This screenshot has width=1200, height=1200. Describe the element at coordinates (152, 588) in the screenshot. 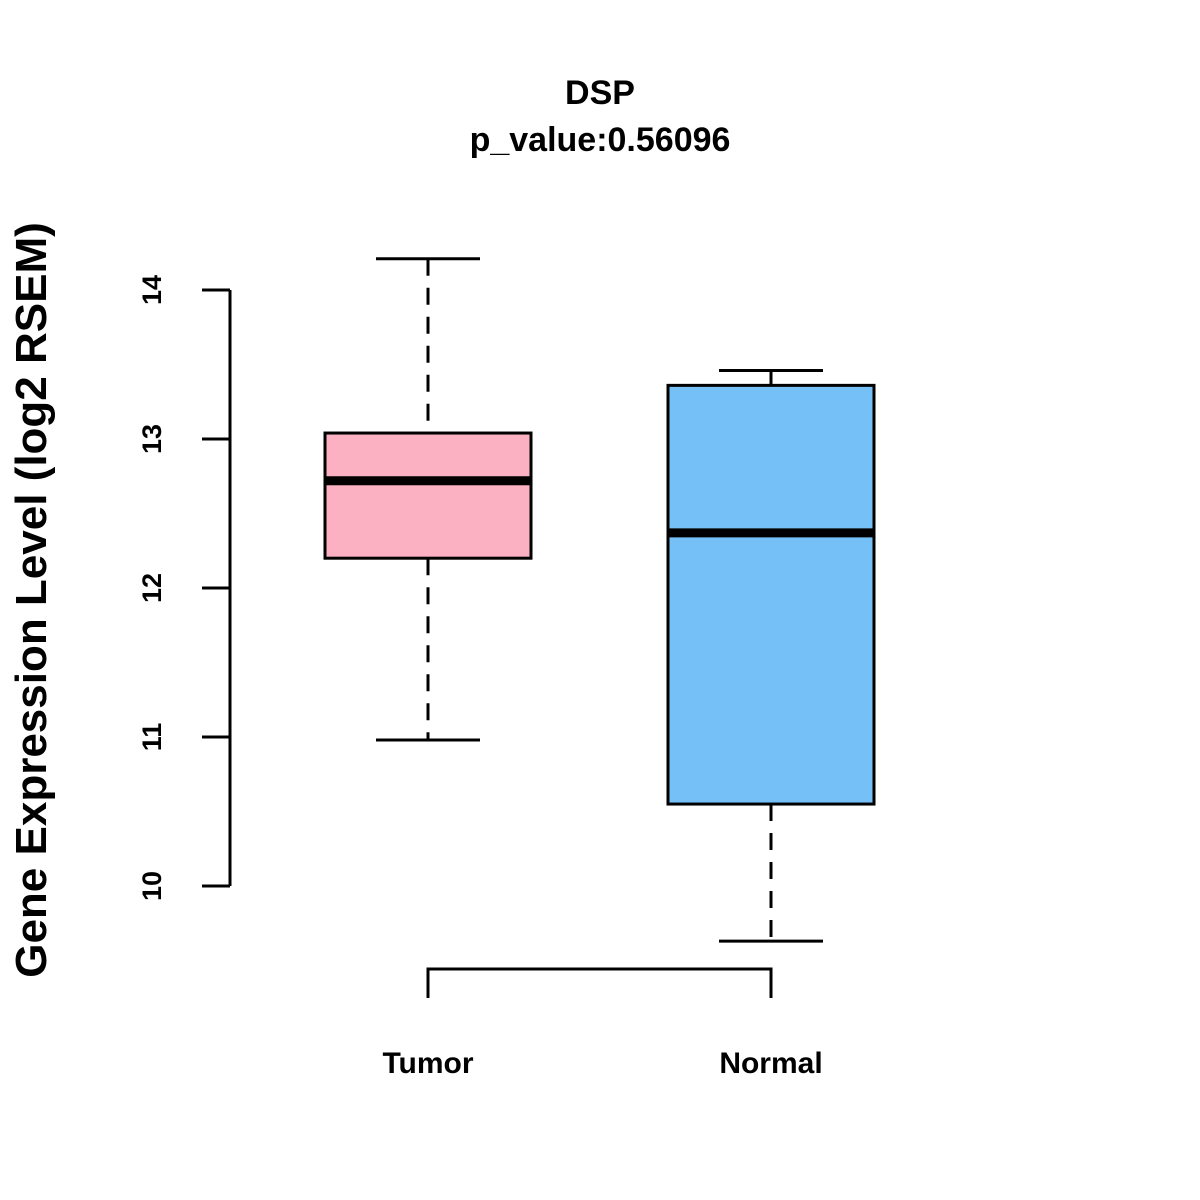

I see `y-tick-label: 12` at that location.